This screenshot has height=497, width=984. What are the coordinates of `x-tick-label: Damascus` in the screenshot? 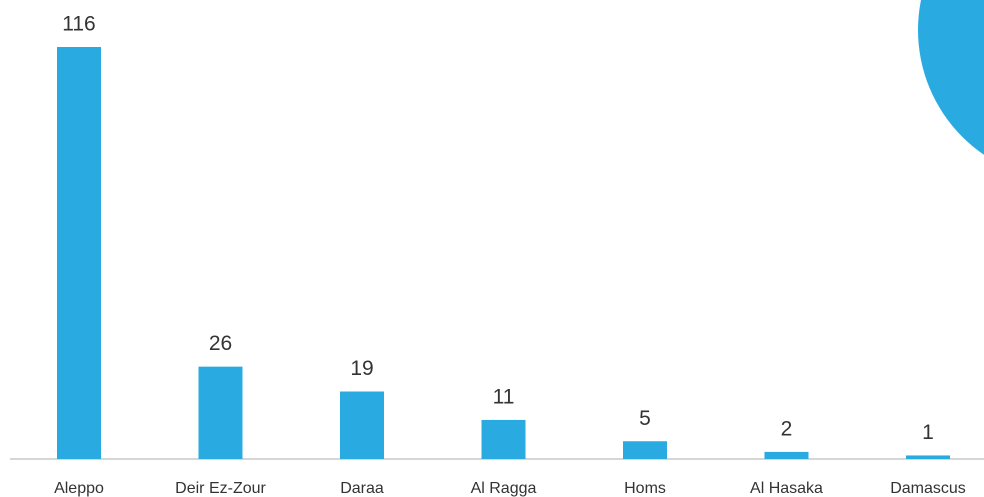 It's located at (928, 488).